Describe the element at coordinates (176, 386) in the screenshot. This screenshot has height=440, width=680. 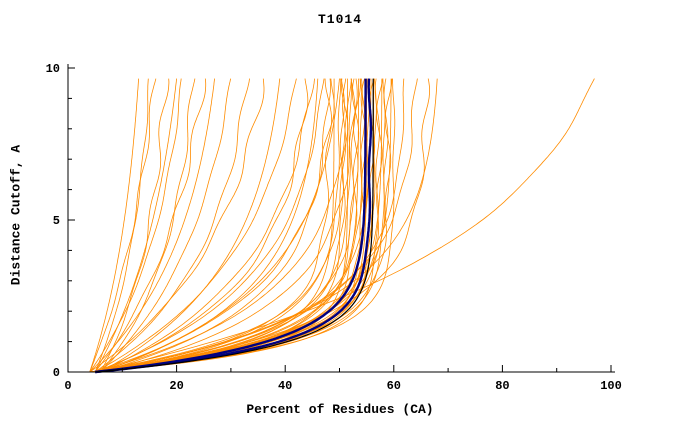
I see `x-tick-label: 20` at that location.